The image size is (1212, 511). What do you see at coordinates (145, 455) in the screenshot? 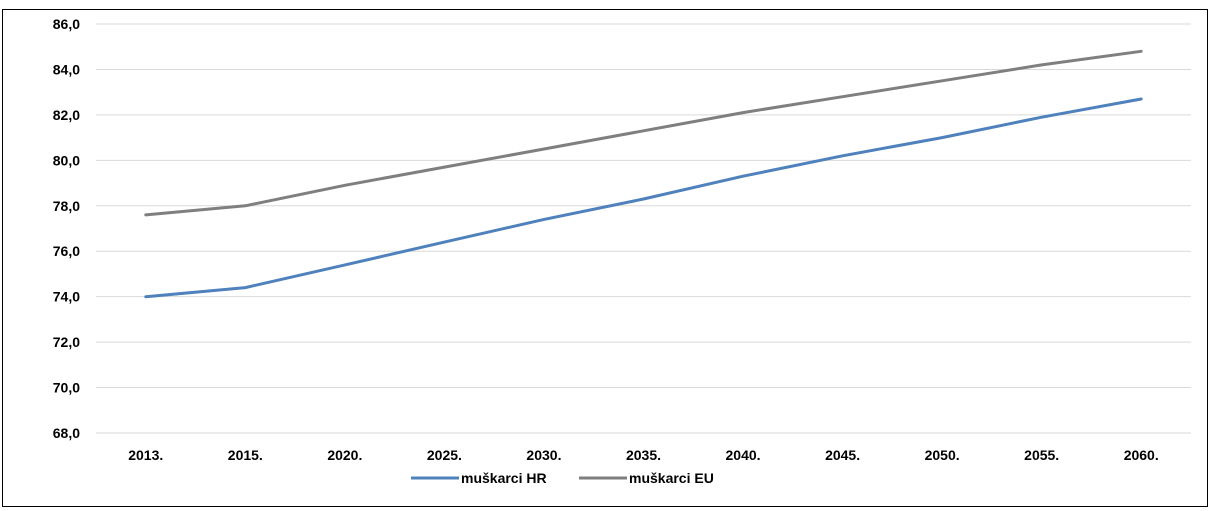
I see `x-tick-label: 2013.` at bounding box center [145, 455].